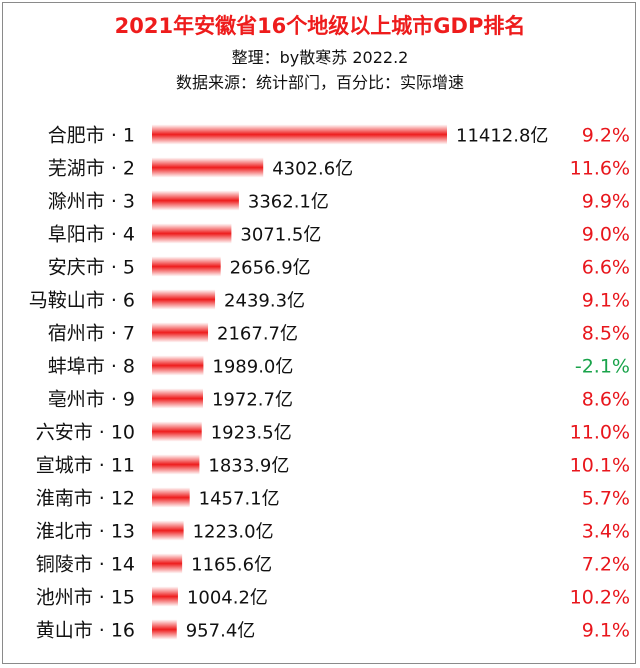  Describe the element at coordinates (252, 400) in the screenshot. I see `value-label: 1972.7亿` at that location.